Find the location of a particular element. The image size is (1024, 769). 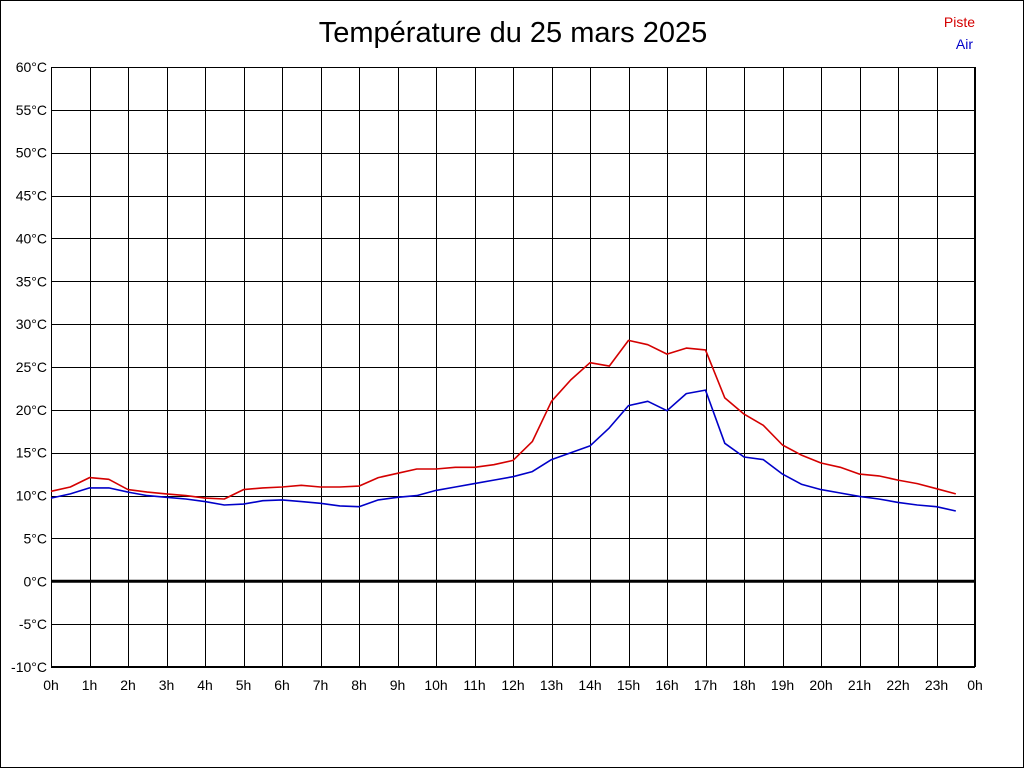

y-tick-label: 15°C is located at coordinates (31, 453).